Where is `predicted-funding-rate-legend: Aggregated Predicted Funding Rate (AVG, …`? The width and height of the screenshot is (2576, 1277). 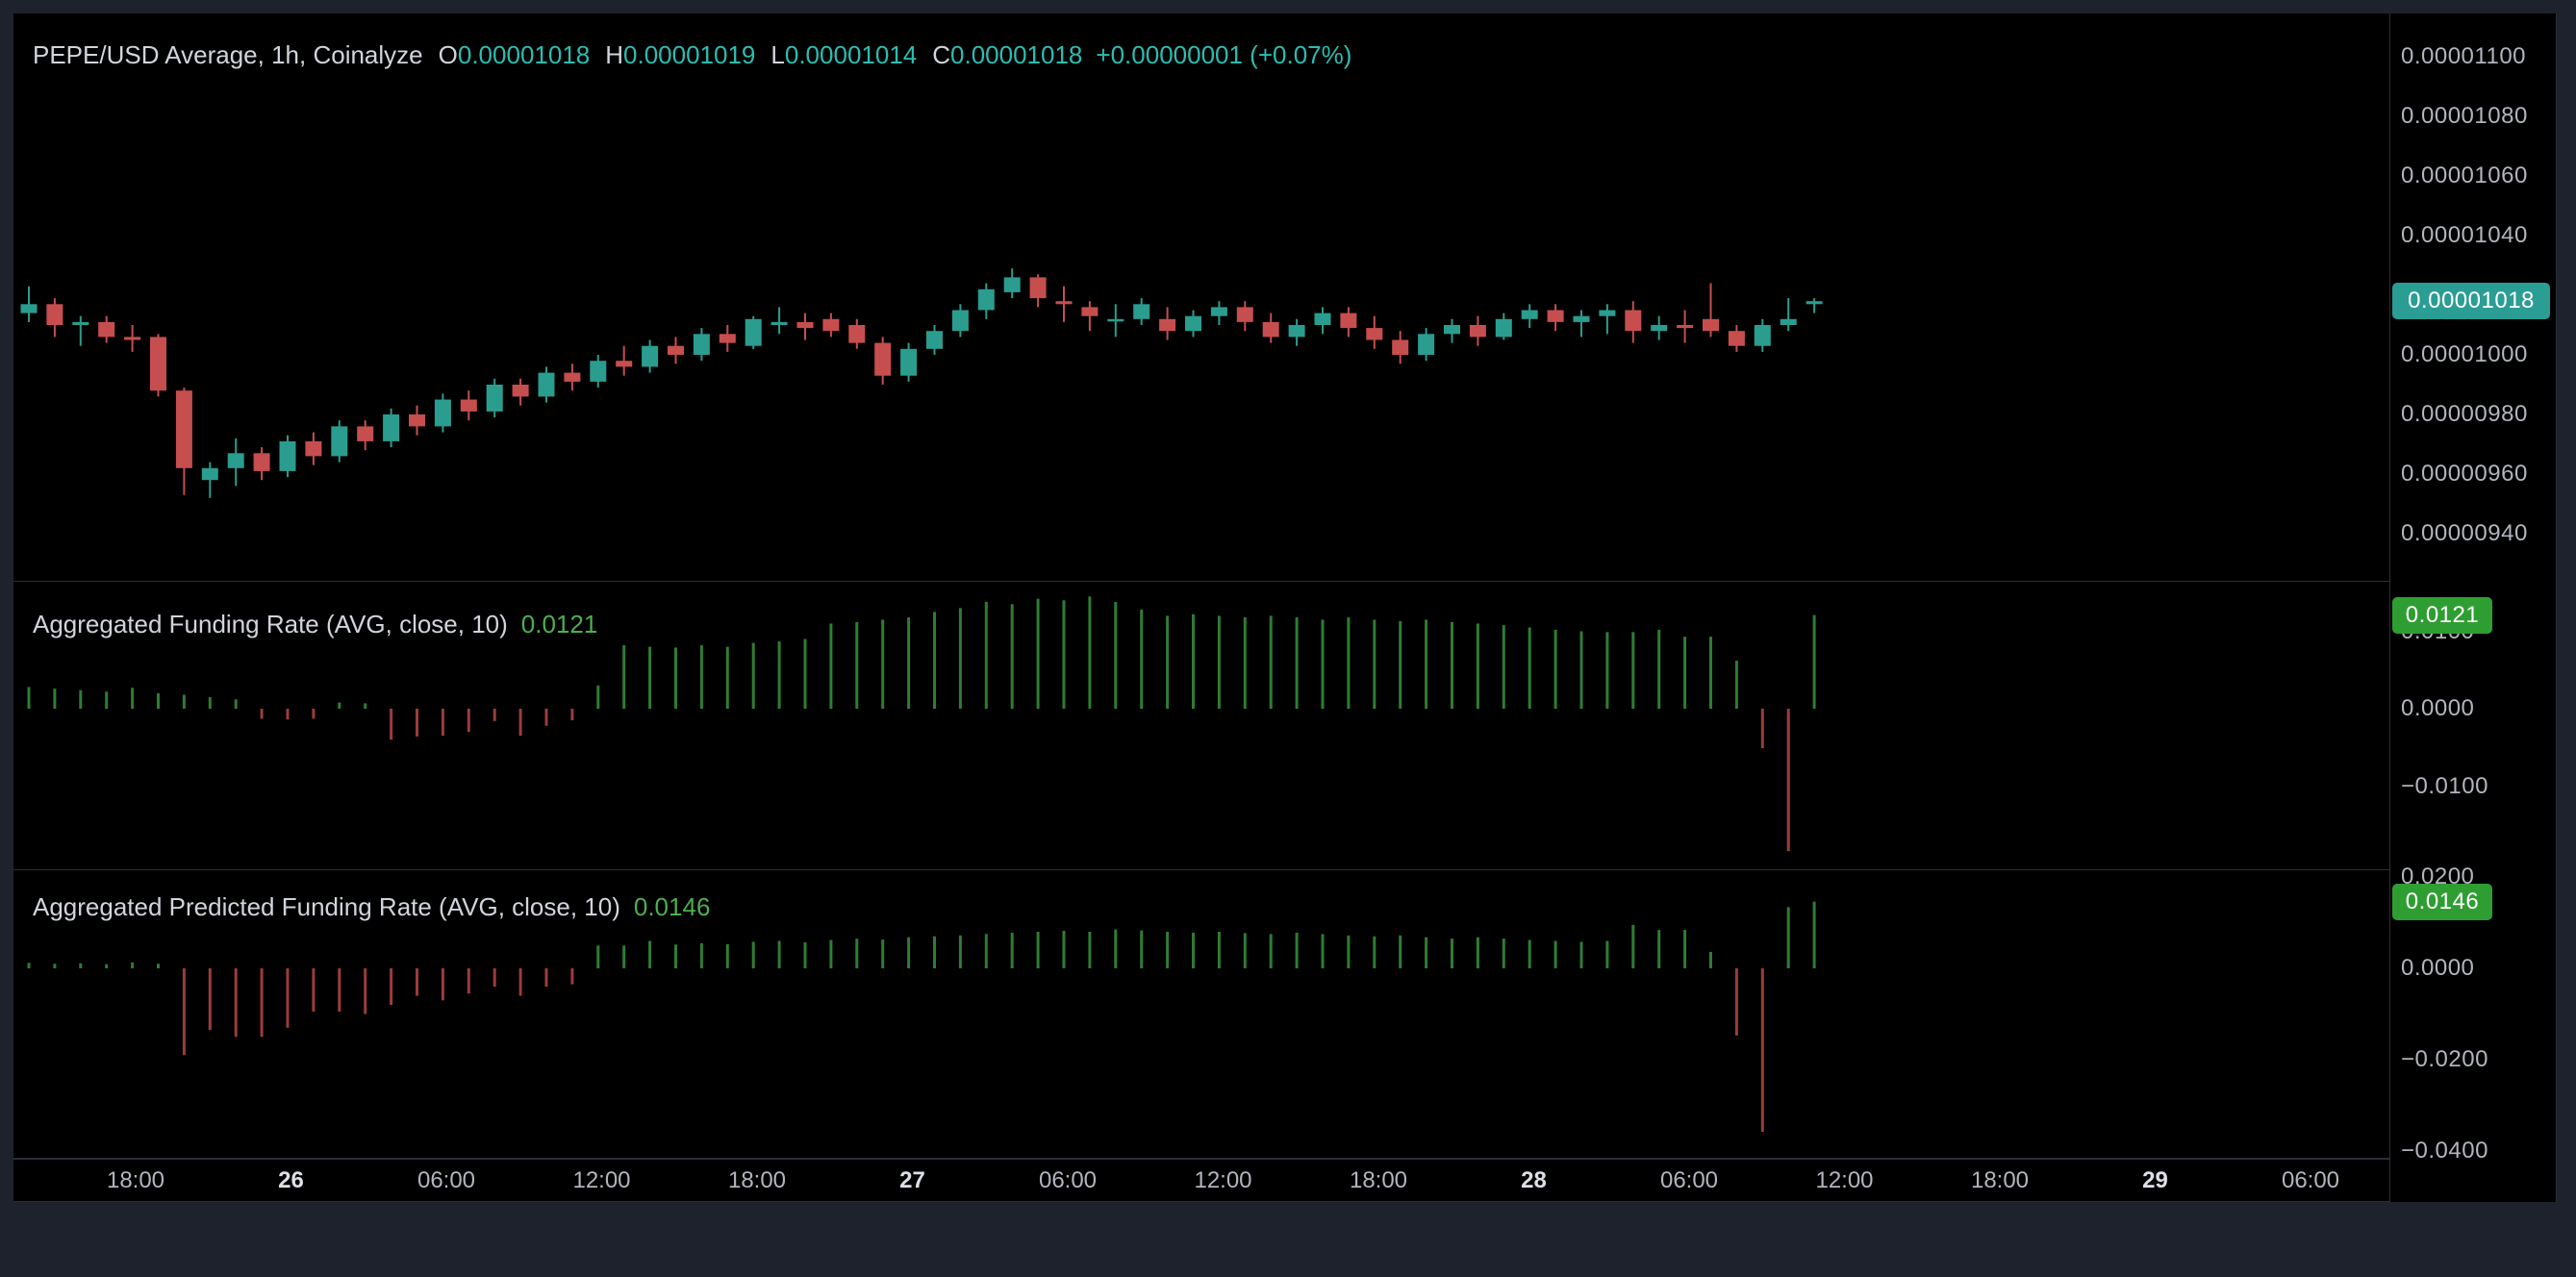 predicted-funding-rate-legend: Aggregated Predicted Funding Rate (AVG, … is located at coordinates (371, 907).